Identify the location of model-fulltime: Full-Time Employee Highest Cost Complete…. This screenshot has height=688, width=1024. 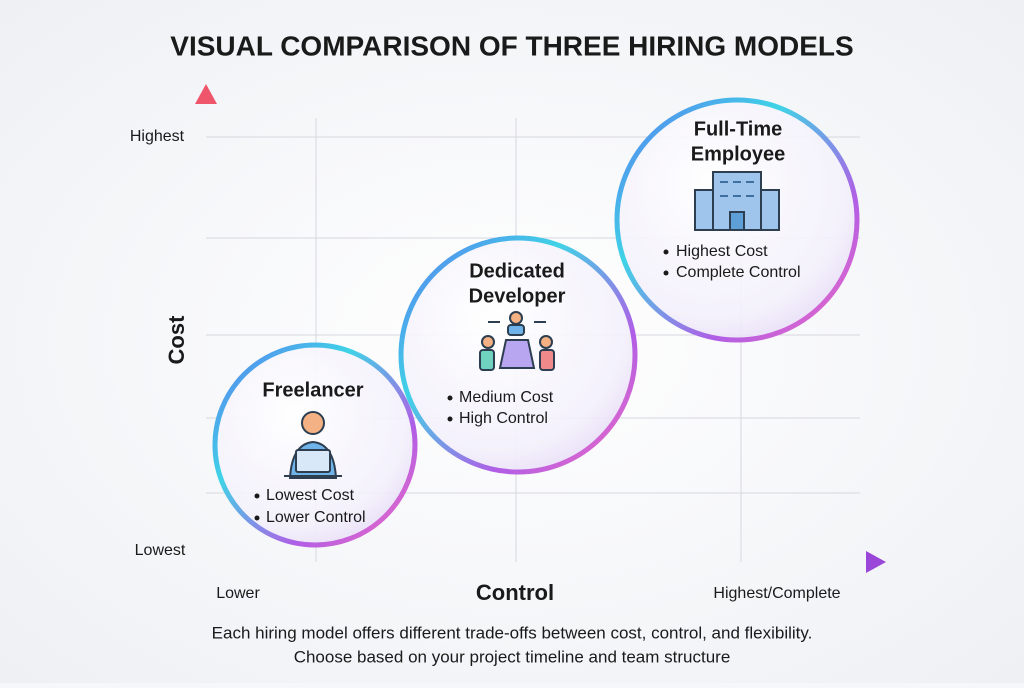
(737, 220).